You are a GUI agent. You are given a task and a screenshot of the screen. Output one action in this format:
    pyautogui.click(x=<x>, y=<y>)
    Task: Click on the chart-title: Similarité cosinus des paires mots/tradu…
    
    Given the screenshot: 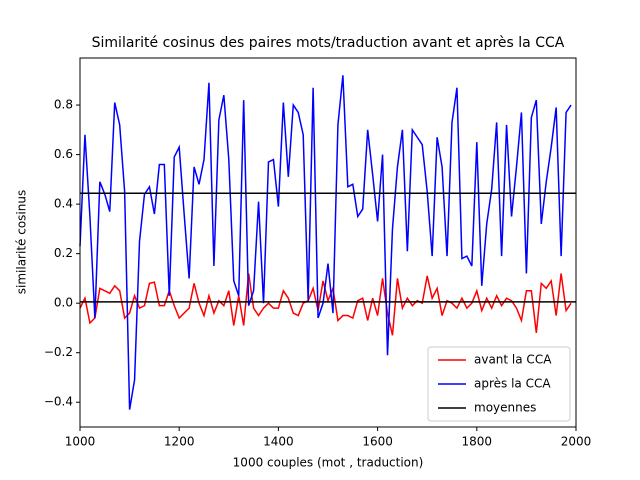 What is the action you would take?
    pyautogui.click(x=328, y=43)
    